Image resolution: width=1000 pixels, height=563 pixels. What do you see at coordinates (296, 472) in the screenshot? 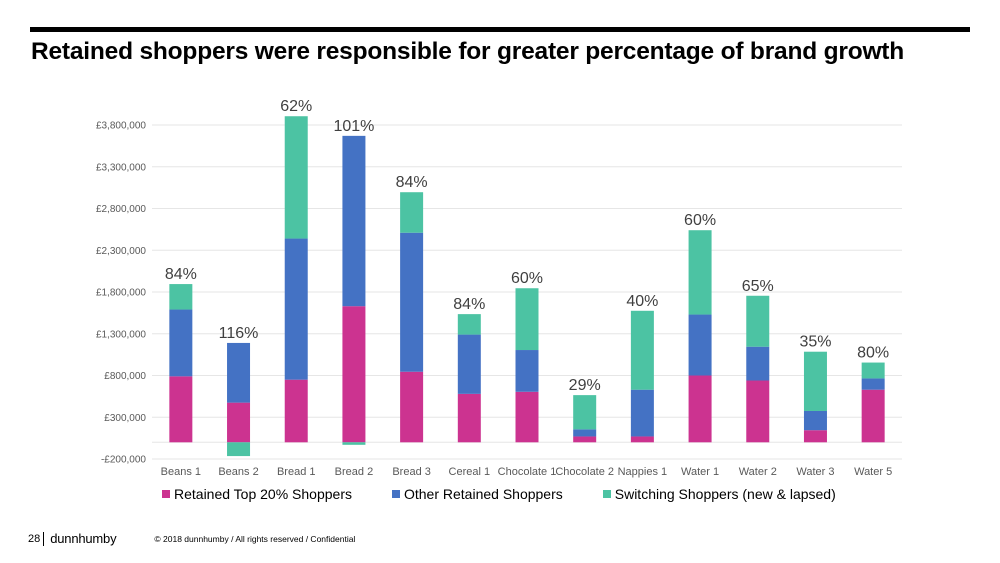
I see `x-tick-label: Bread 1` at bounding box center [296, 472].